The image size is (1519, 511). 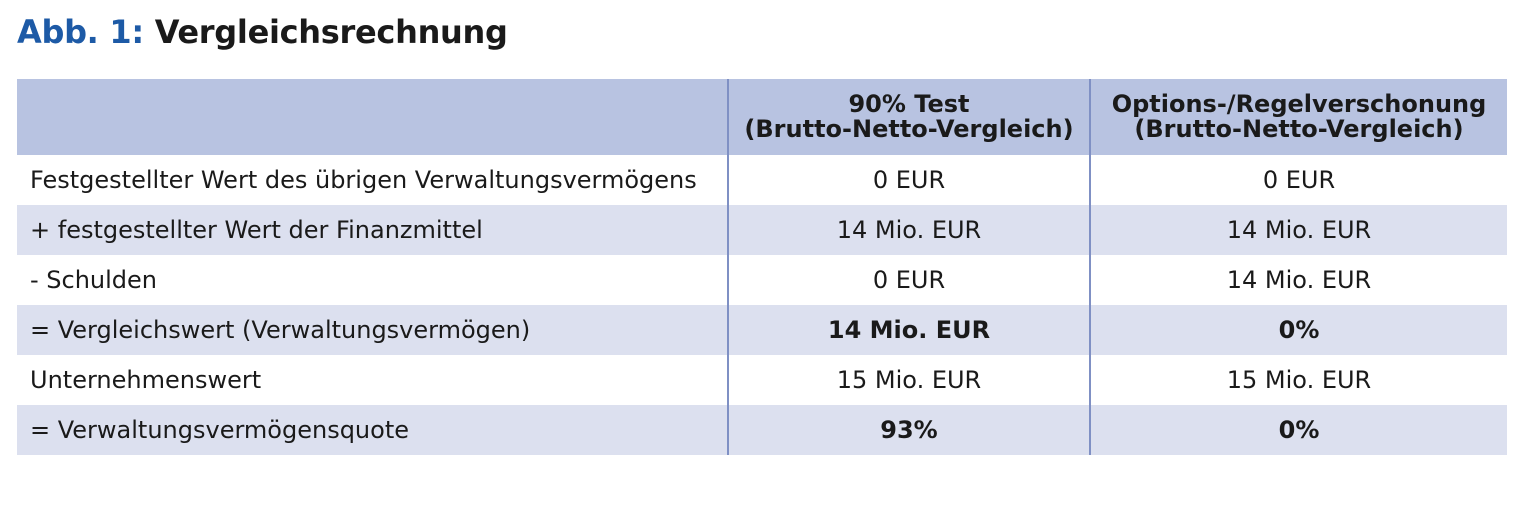 I want to click on header-90-test-subtitle: (Brutto-Netto-Vergleich), so click(x=909, y=129).